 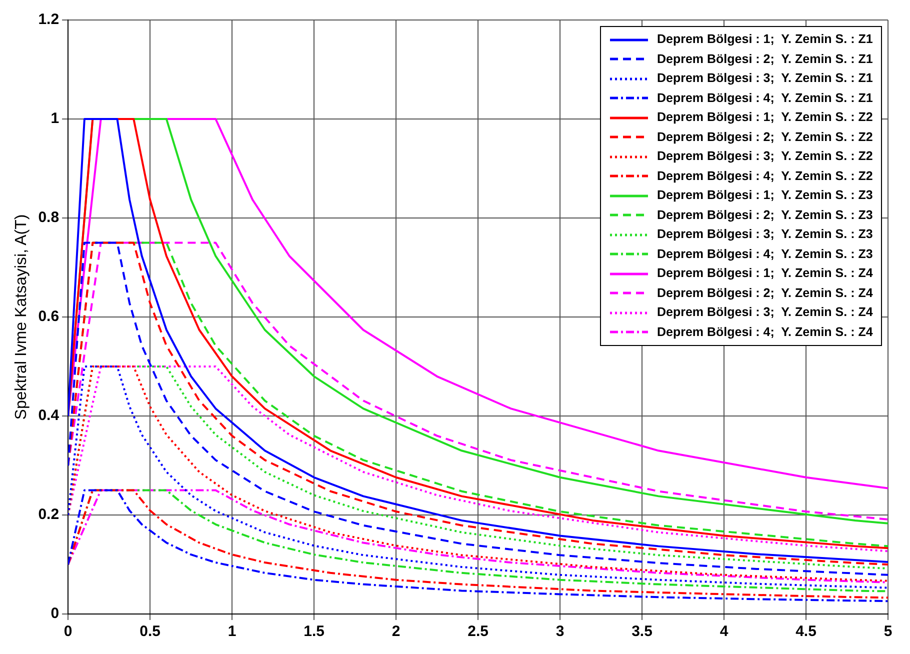 I want to click on legend-label: Deprem Bölgesi : 2; Y. Zemin S. : Z1, so click(x=765, y=59).